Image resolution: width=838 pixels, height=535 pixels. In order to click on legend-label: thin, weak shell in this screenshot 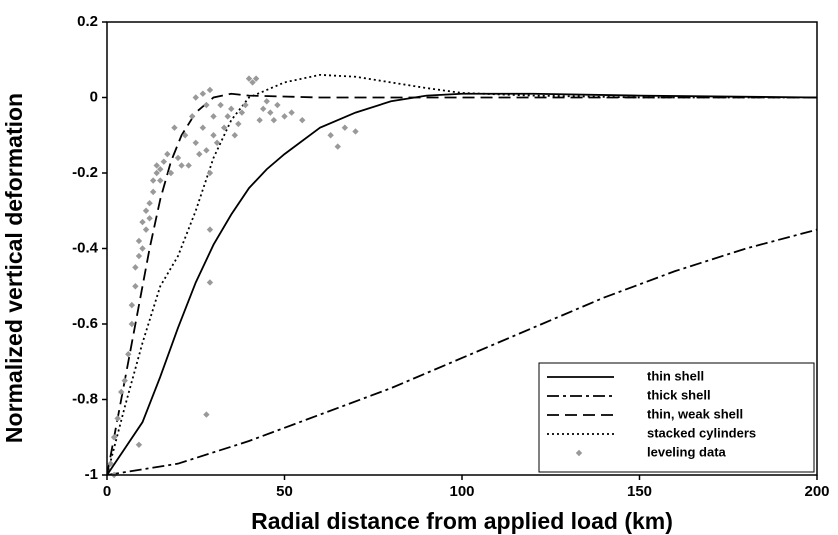, I will do `click(695, 413)`.